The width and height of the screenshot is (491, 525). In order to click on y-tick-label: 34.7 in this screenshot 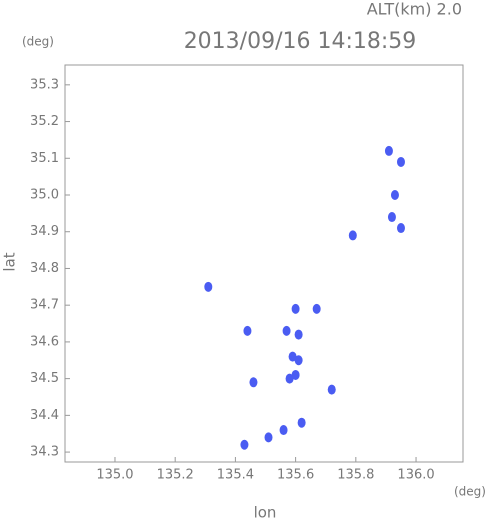, I will do `click(44, 305)`.